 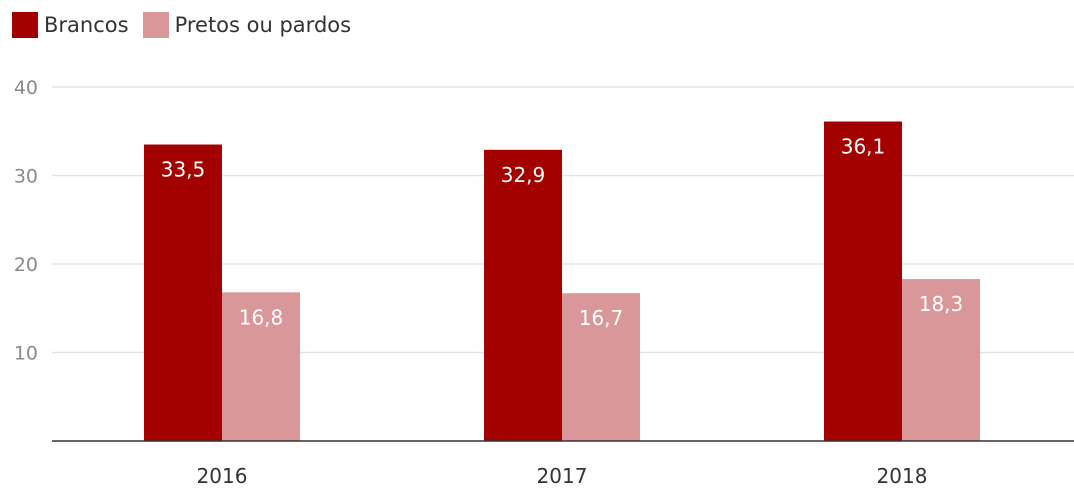 What do you see at coordinates (26, 88) in the screenshot?
I see `y-tick-label-40: 40` at bounding box center [26, 88].